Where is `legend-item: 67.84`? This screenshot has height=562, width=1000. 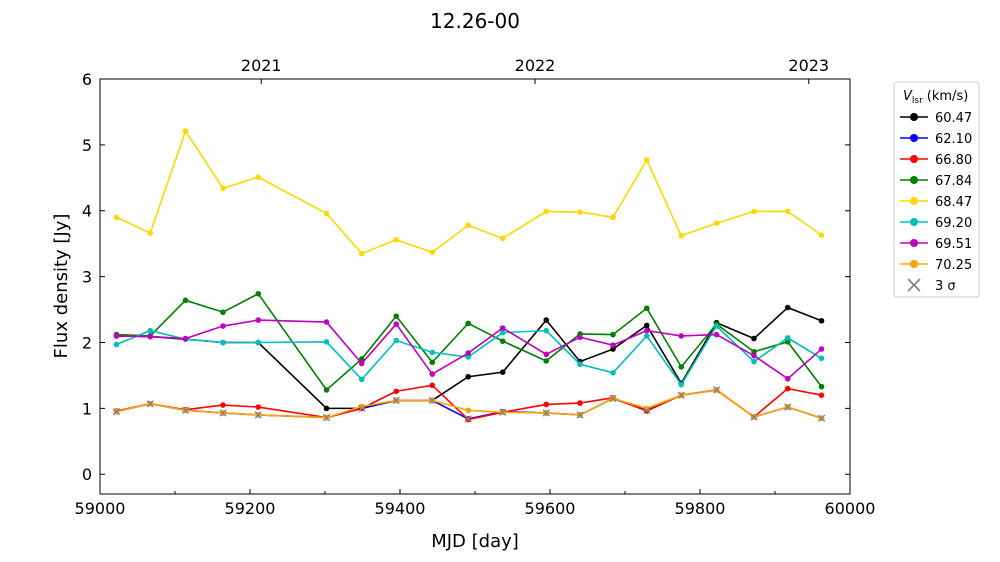 legend-item: 67.84 is located at coordinates (936, 181).